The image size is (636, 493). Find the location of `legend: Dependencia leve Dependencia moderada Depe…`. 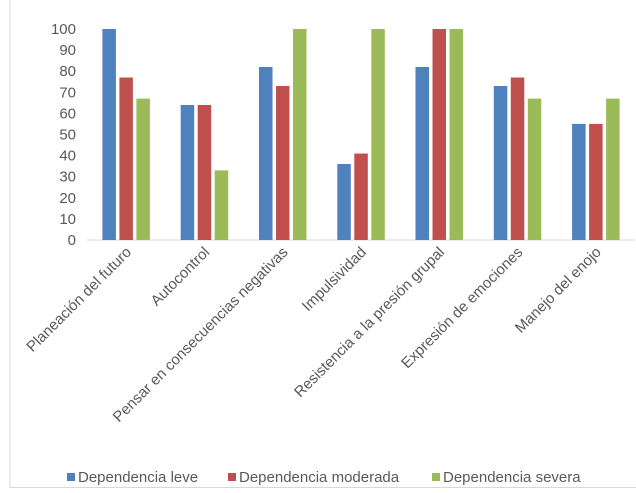

legend: Dependencia leve Dependencia moderada Depe… is located at coordinates (324, 477).